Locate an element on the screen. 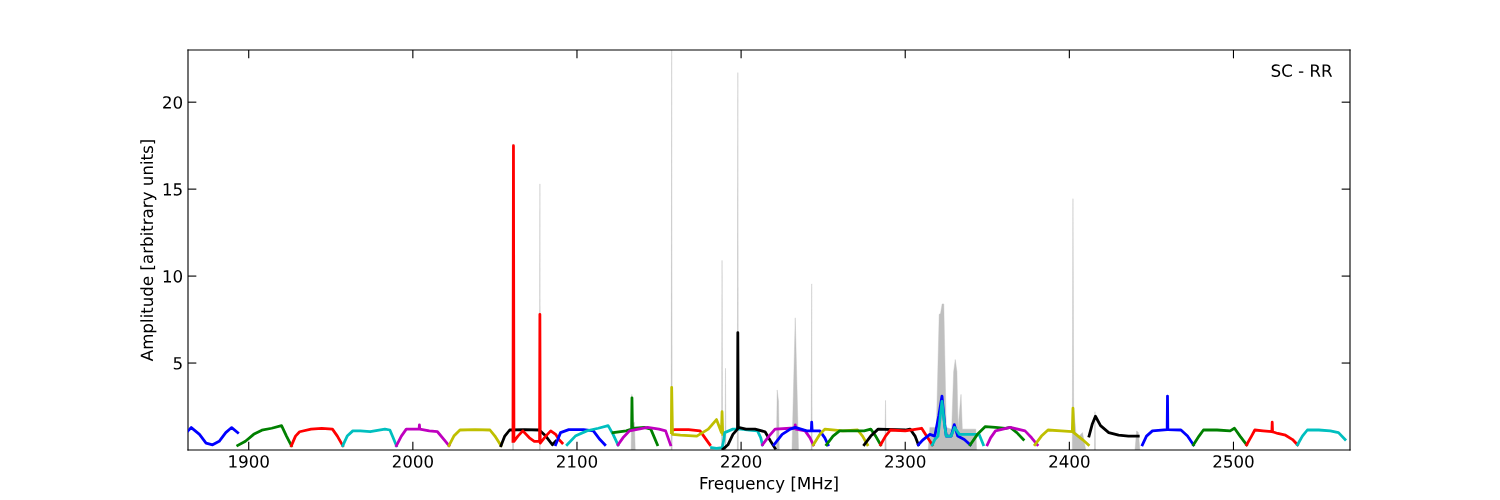 The width and height of the screenshot is (1500, 500). annotation: SC - RR is located at coordinates (1302, 70).